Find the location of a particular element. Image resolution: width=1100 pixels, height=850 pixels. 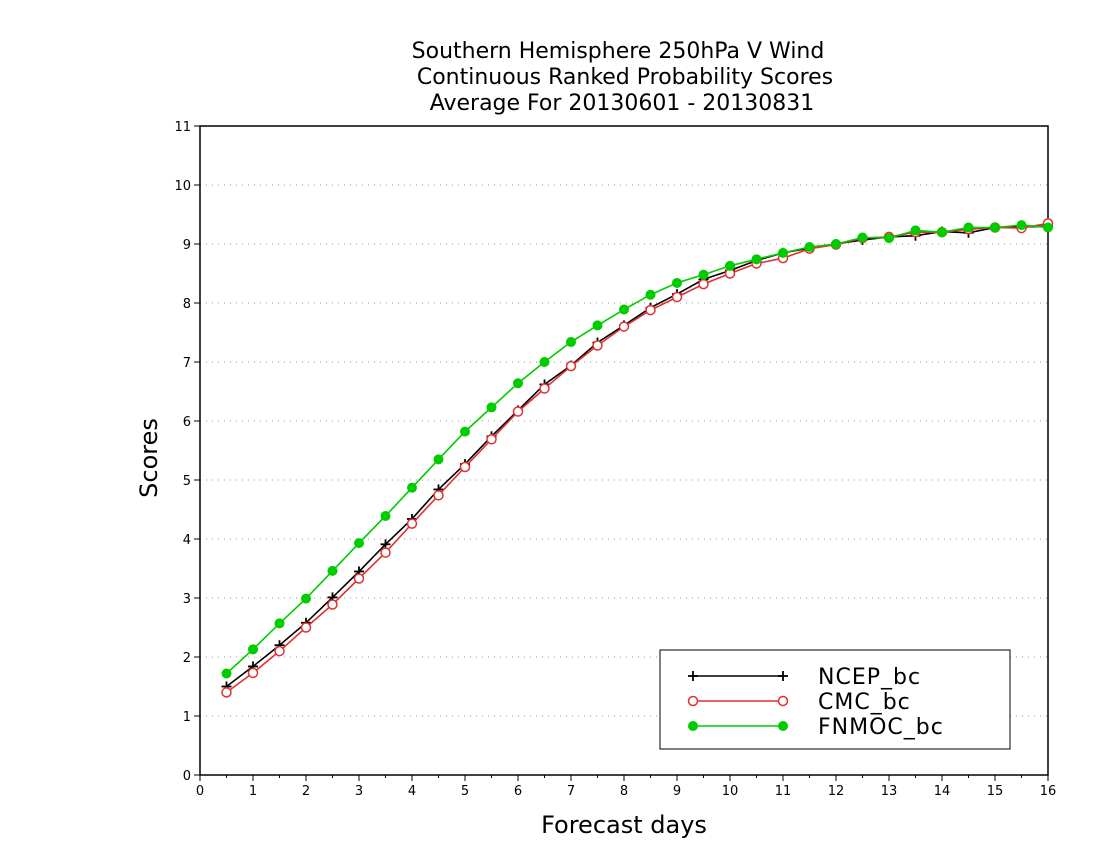

y-tick-label: 3 is located at coordinates (187, 599).